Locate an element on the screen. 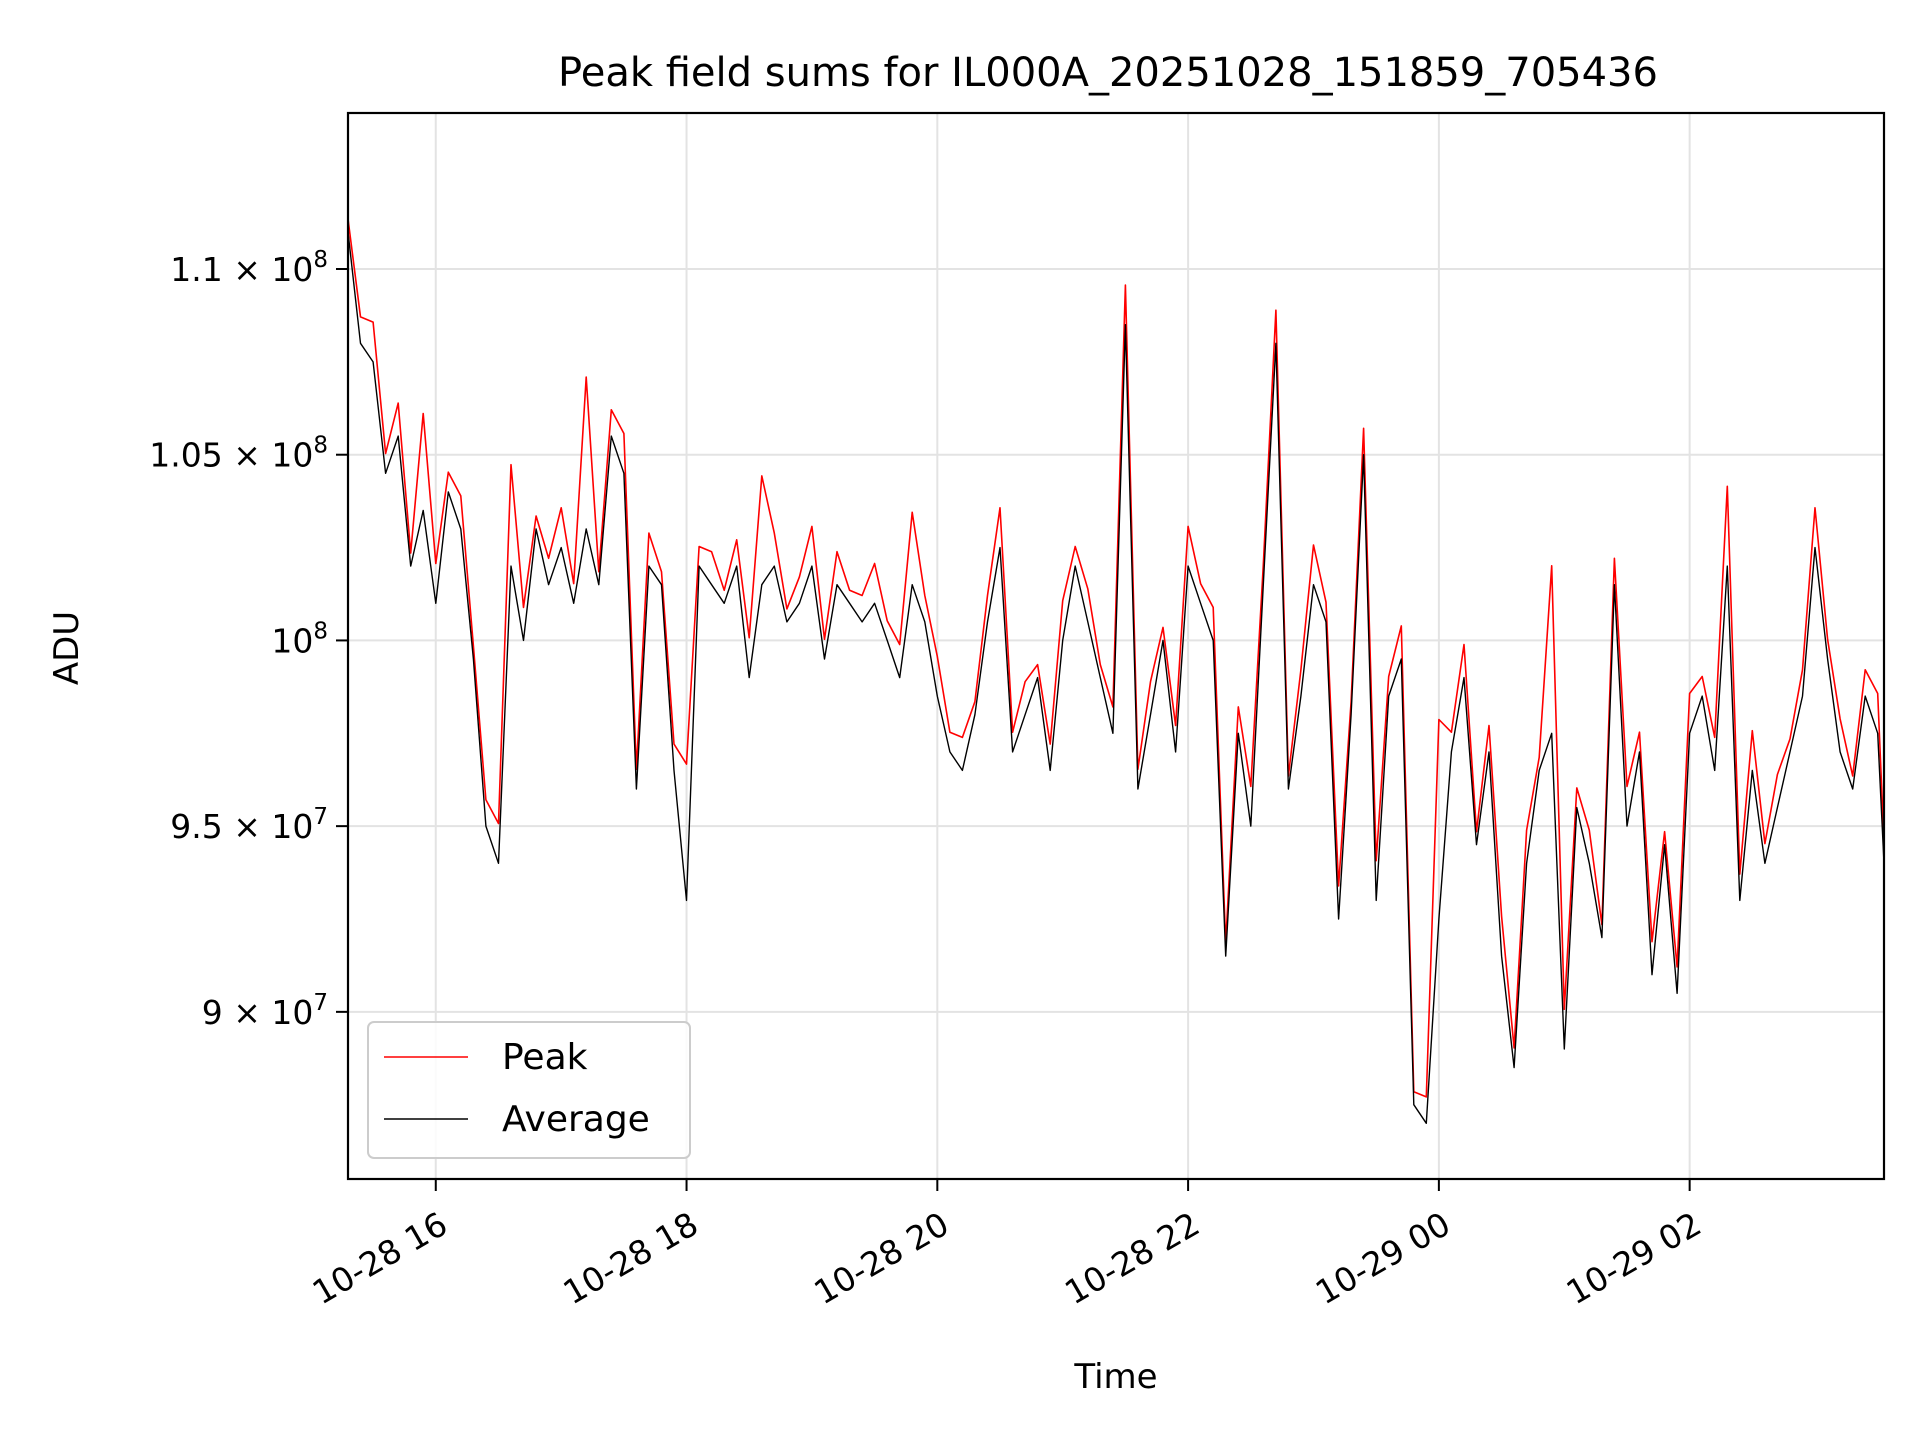 The width and height of the screenshot is (1920, 1440). y-tick-label: 1.1 × 108 is located at coordinates (249, 268).